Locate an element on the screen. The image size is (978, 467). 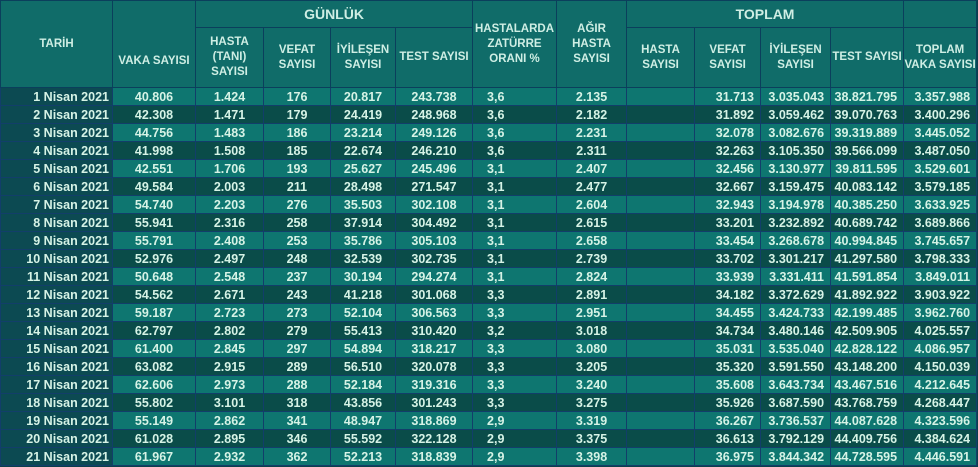
cell-iyilesen: 41.218 is located at coordinates (363, 294).